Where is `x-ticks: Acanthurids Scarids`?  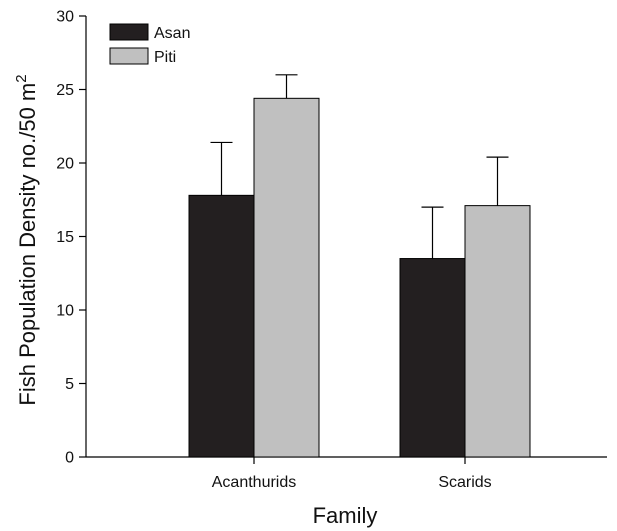 x-ticks: Acanthurids Scarids is located at coordinates (352, 474).